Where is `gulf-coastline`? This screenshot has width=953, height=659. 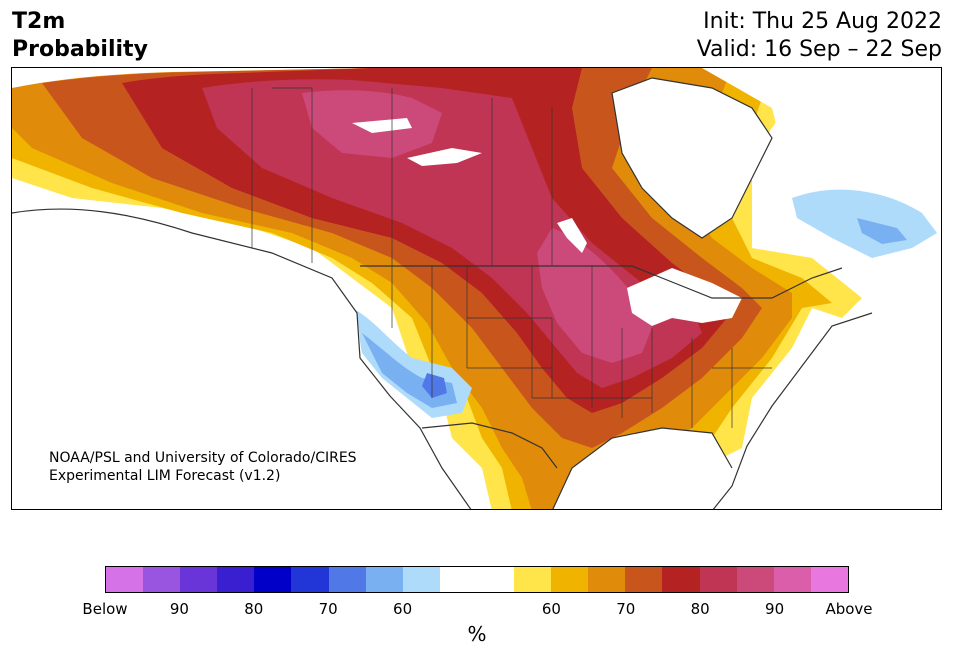
gulf-coastline is located at coordinates (642, 468).